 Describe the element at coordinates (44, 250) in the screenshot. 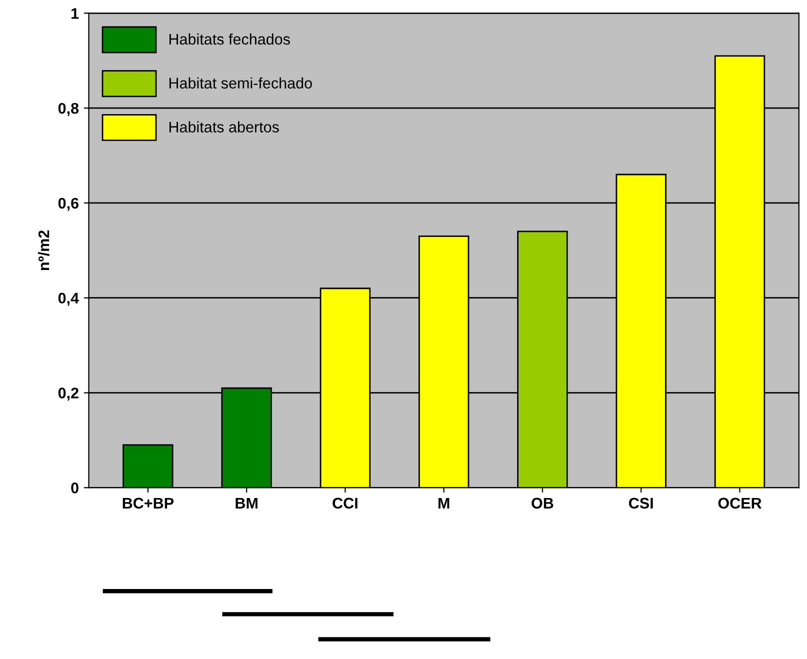

I see `y-axis-title: nº/m2` at that location.